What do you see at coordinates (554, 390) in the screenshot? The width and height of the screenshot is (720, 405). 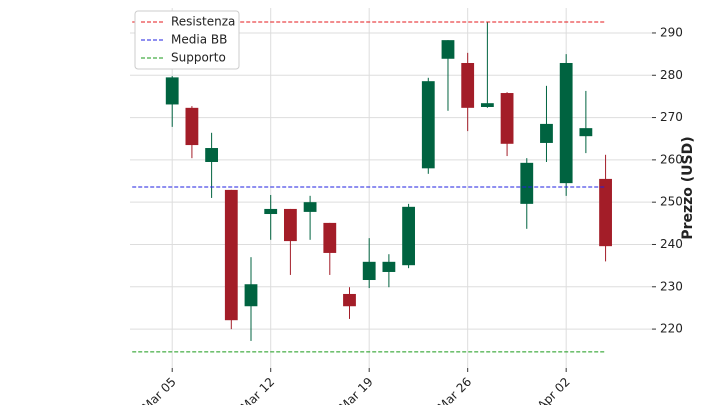 I see `x-tick-label: Apr 02` at bounding box center [554, 390].